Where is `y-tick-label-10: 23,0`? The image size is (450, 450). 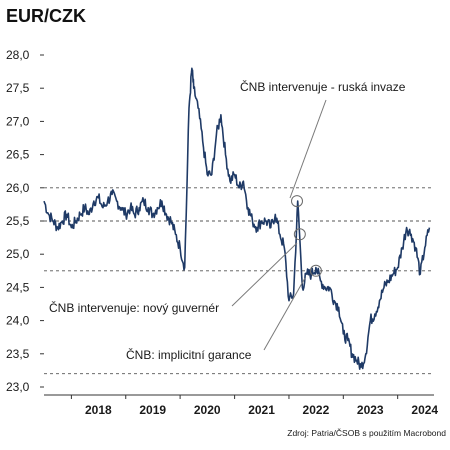
y-tick-label-10: 23,0 is located at coordinates (18, 387).